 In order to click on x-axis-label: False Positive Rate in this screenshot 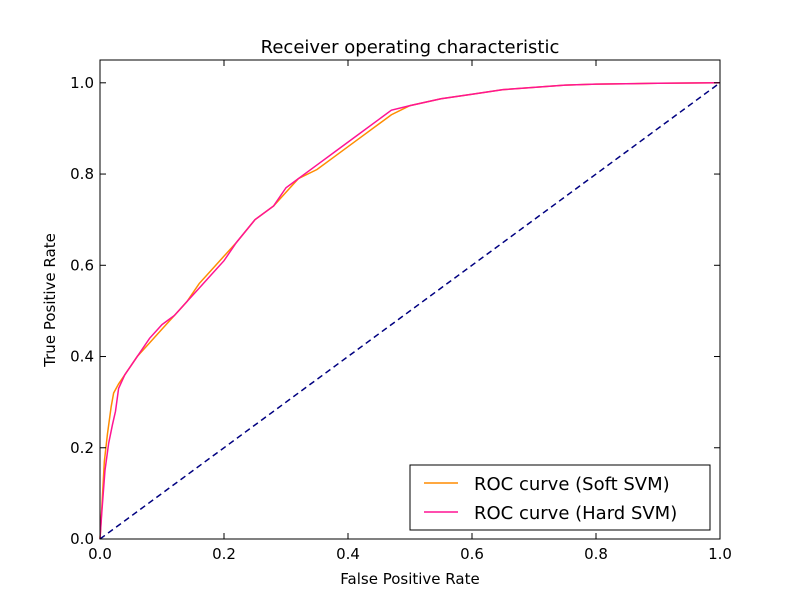, I will do `click(409, 579)`.